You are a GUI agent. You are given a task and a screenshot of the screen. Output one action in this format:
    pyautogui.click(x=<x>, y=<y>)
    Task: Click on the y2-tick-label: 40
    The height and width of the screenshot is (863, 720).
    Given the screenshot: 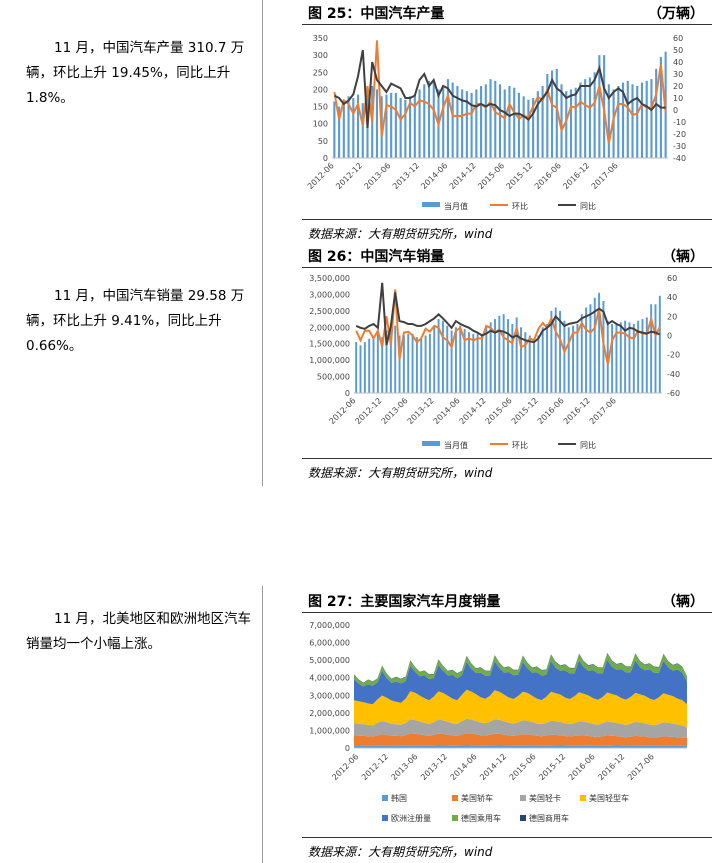 What is the action you would take?
    pyautogui.click(x=672, y=297)
    